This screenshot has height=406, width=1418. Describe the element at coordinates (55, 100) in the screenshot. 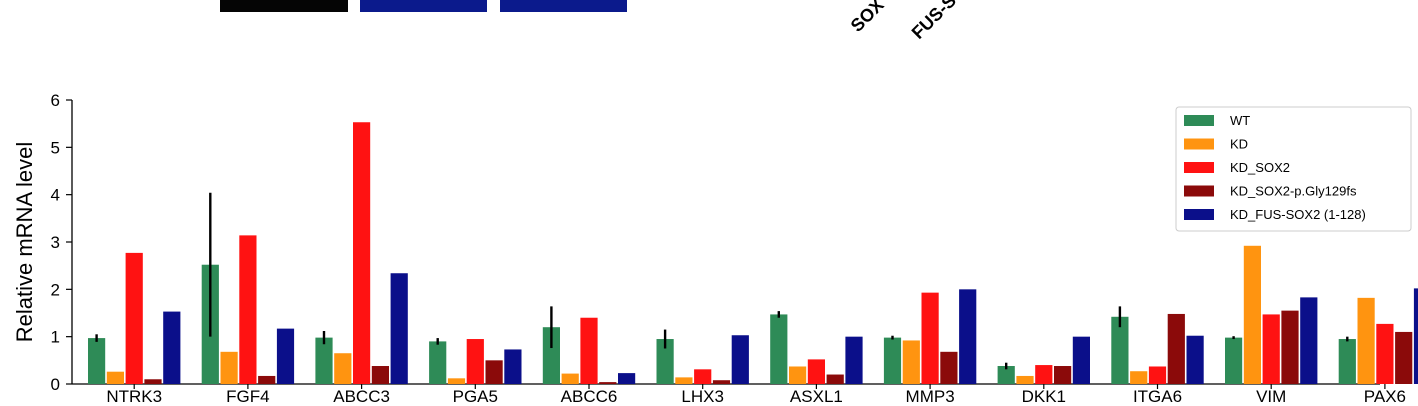

I see `y-tick-label: 6` at that location.